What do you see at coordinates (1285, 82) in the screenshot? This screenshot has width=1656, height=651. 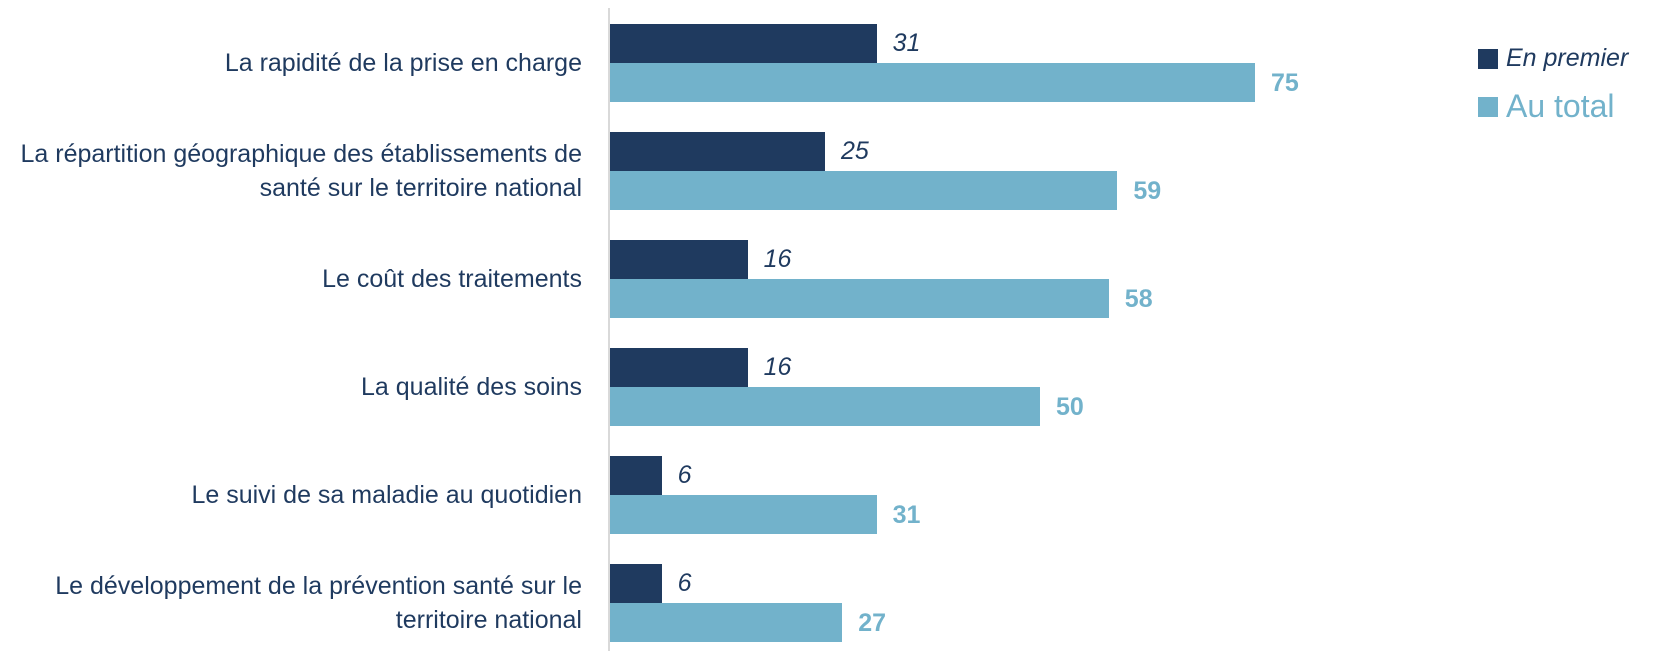 I see `value-label: 75` at bounding box center [1285, 82].